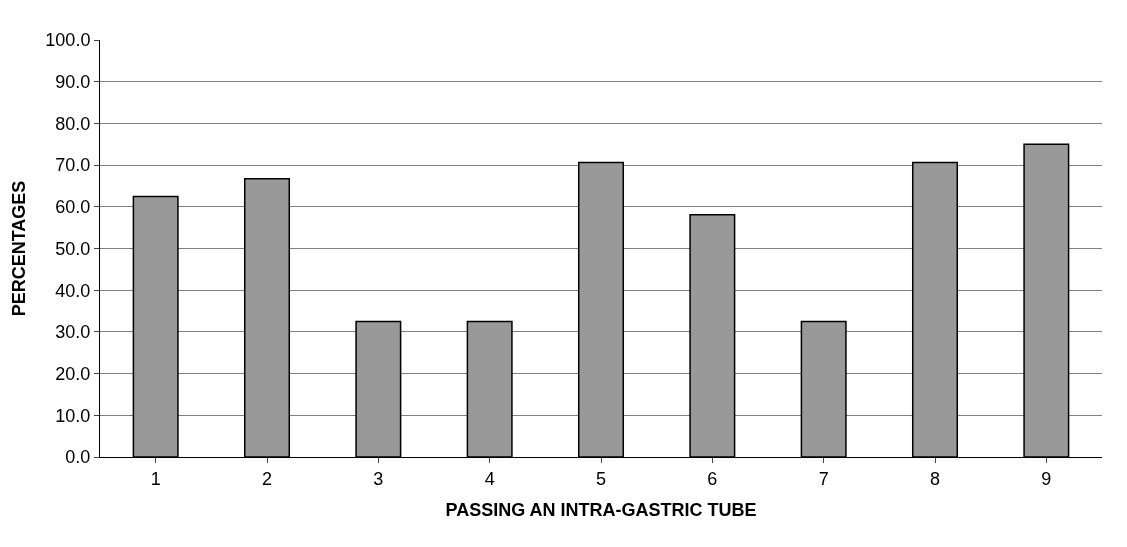  What do you see at coordinates (823, 478) in the screenshot?
I see `x-tick-label: 7` at bounding box center [823, 478].